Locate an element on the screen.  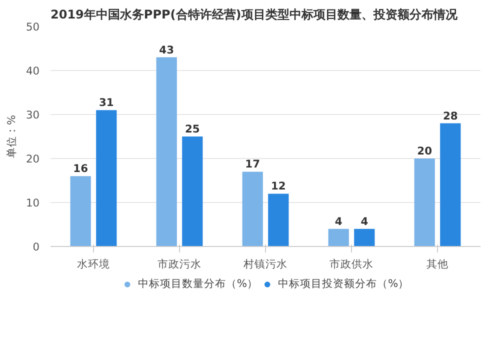
legend-label: 中标项目投资额分布（%） is located at coordinates (344, 284).